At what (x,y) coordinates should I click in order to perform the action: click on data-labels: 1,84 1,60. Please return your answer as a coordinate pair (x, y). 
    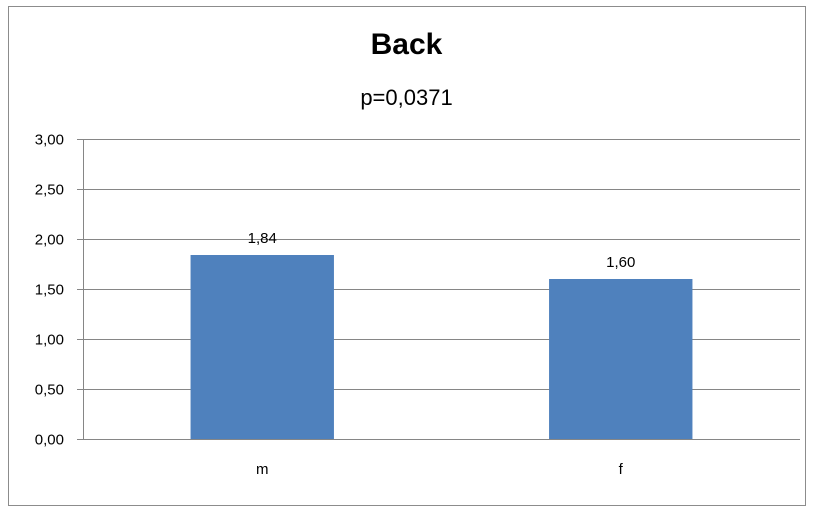
    Looking at the image, I should click on (442, 250).